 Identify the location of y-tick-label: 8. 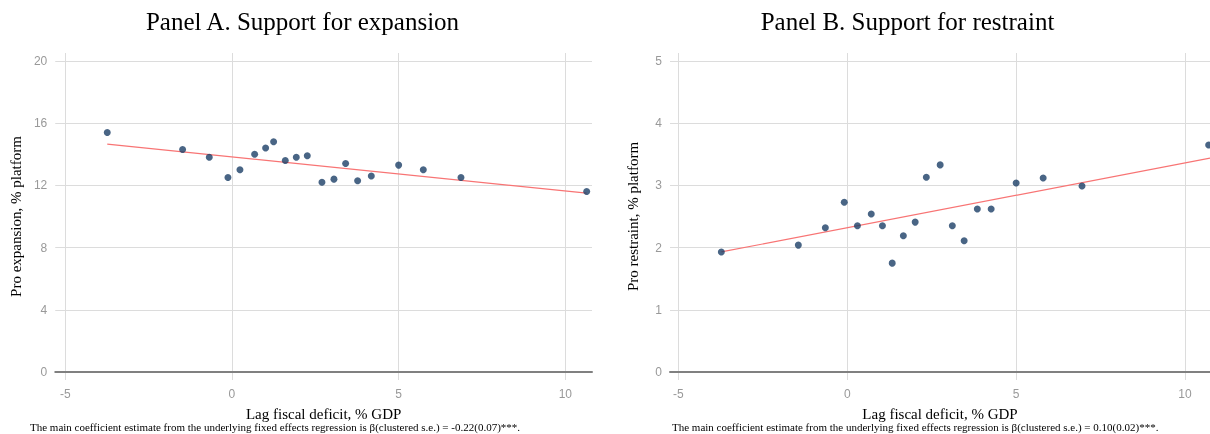
(44, 247).